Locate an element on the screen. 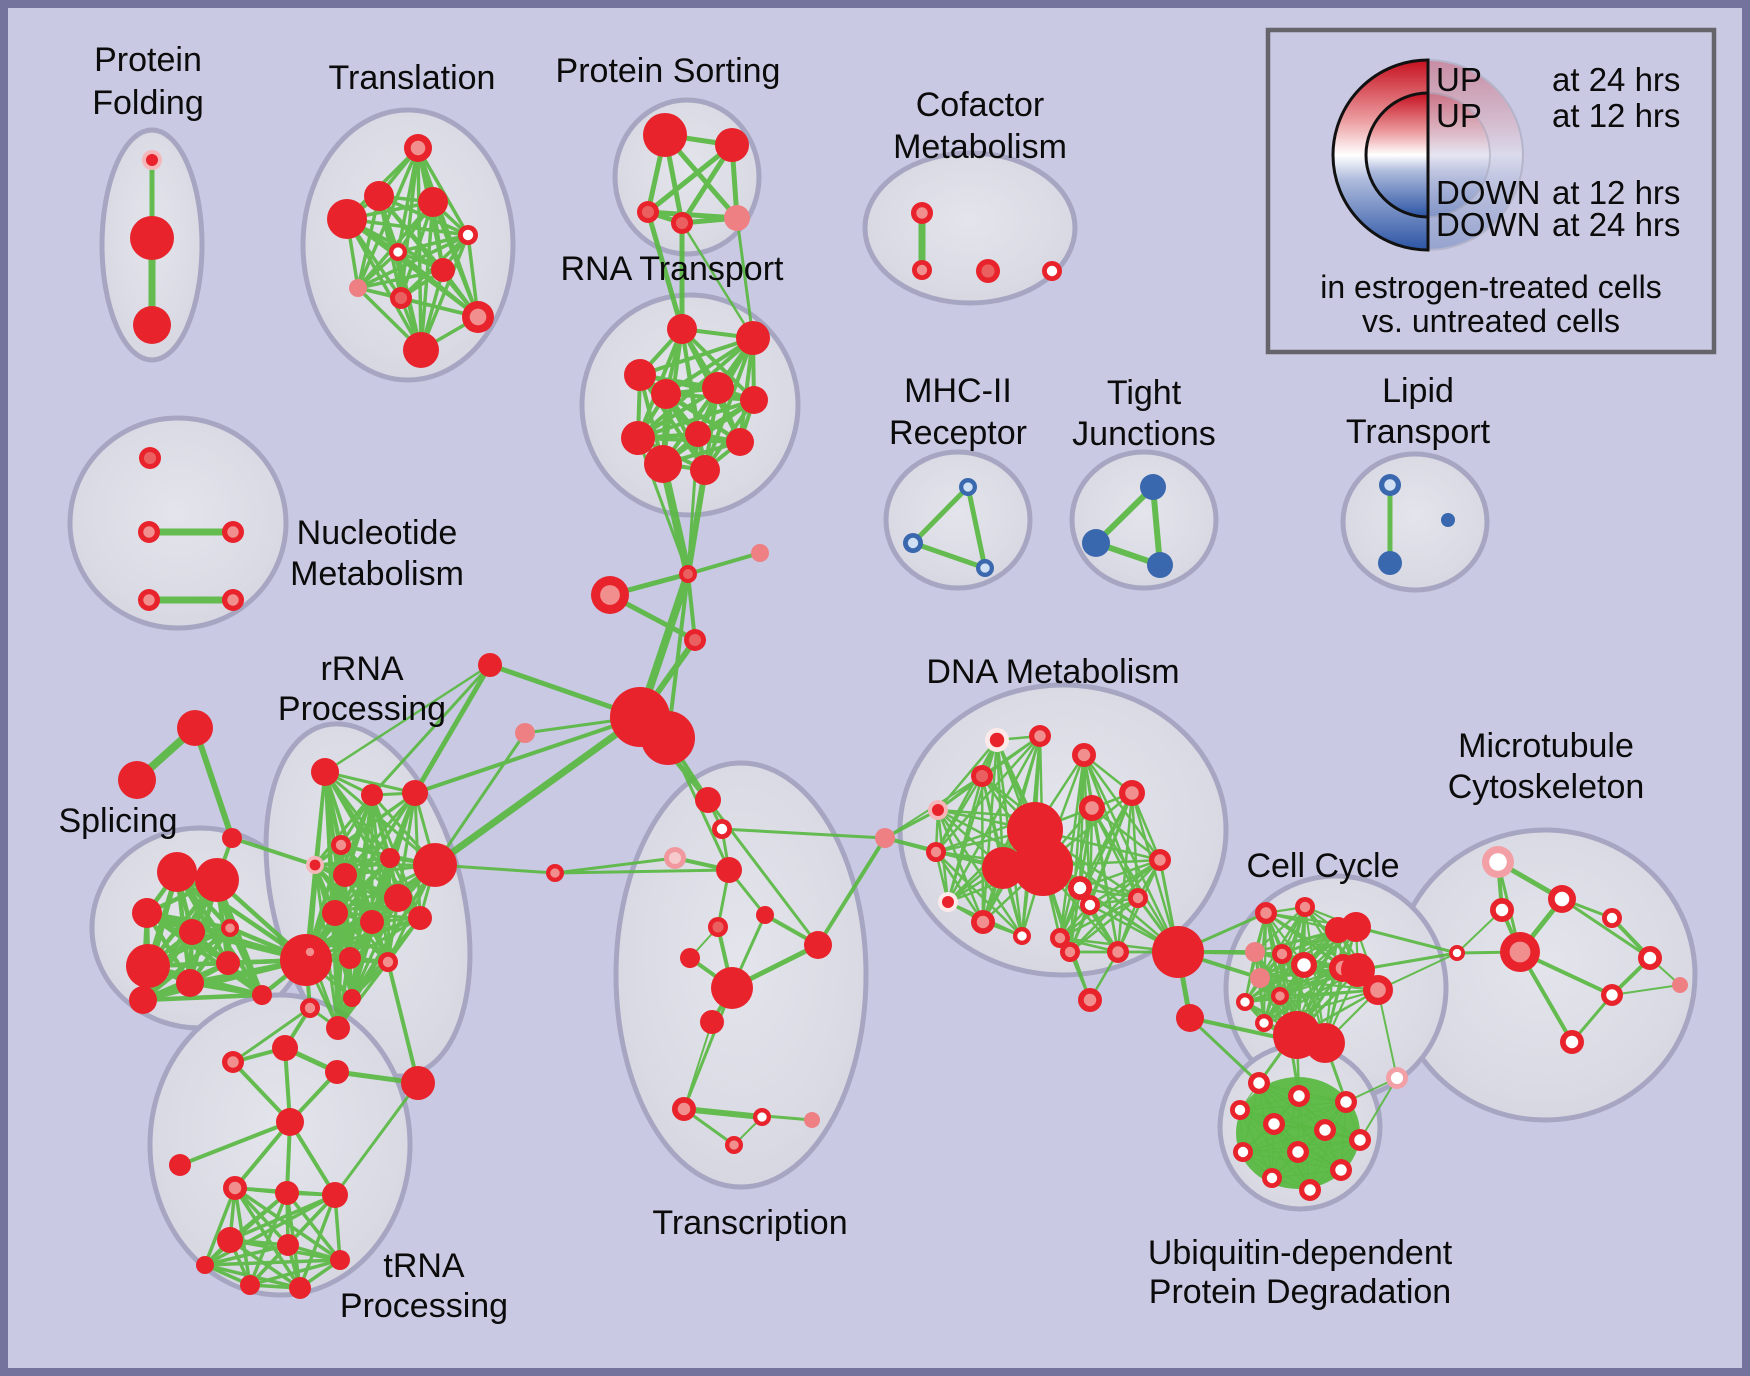 This screenshot has height=1376, width=1750. gene-node-rr0 is located at coordinates (306, 960).